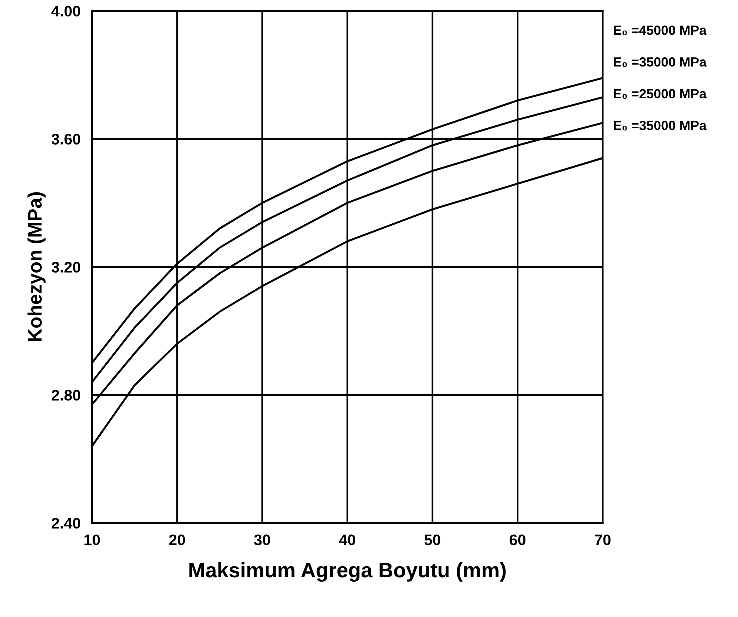 The image size is (738, 617). I want to click on text: E₀ =25000 MPa, so click(660, 94).